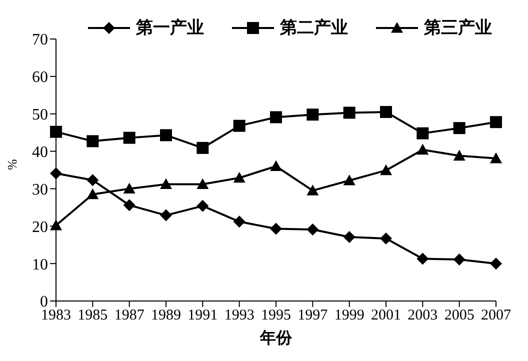 Image resolution: width=528 pixels, height=361 pixels. Describe the element at coordinates (314, 28) in the screenshot. I see `legend-label: 第二产业` at that location.